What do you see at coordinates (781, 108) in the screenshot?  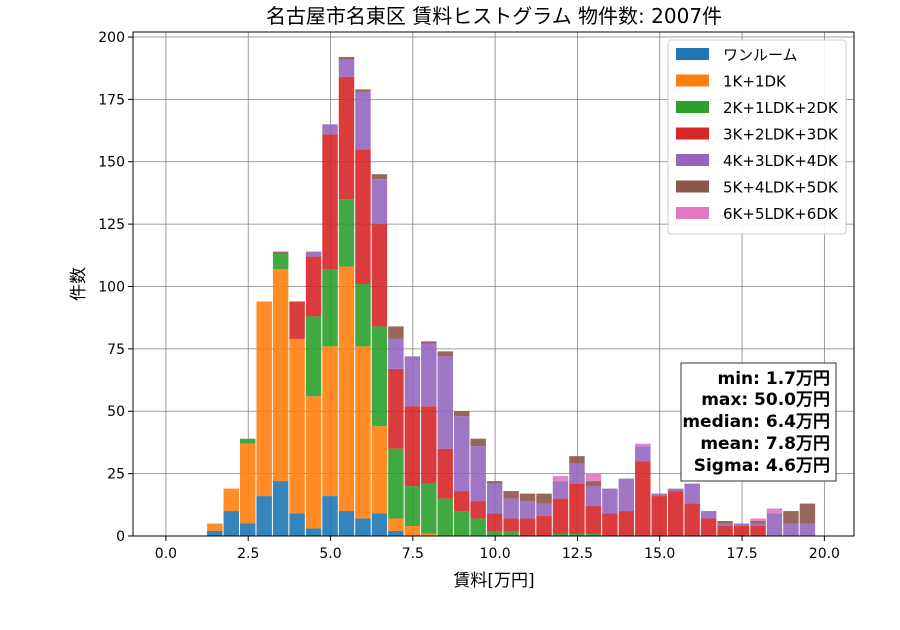 I see `legend-label: 2K+1LDK+2DK` at bounding box center [781, 108].